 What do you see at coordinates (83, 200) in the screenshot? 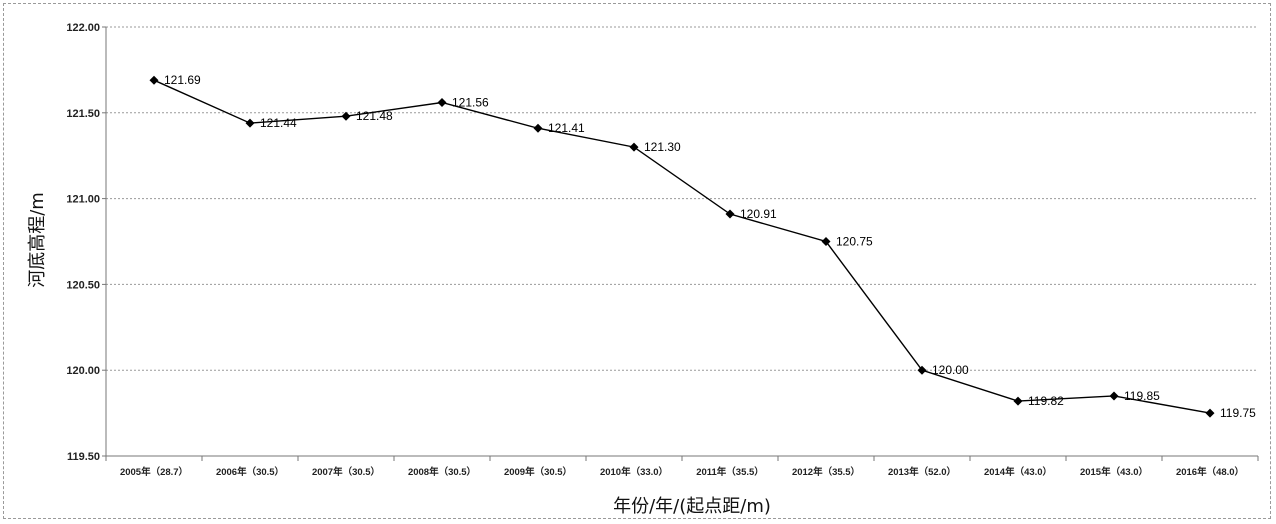
I see `y-tick-label: 121.00` at bounding box center [83, 200].